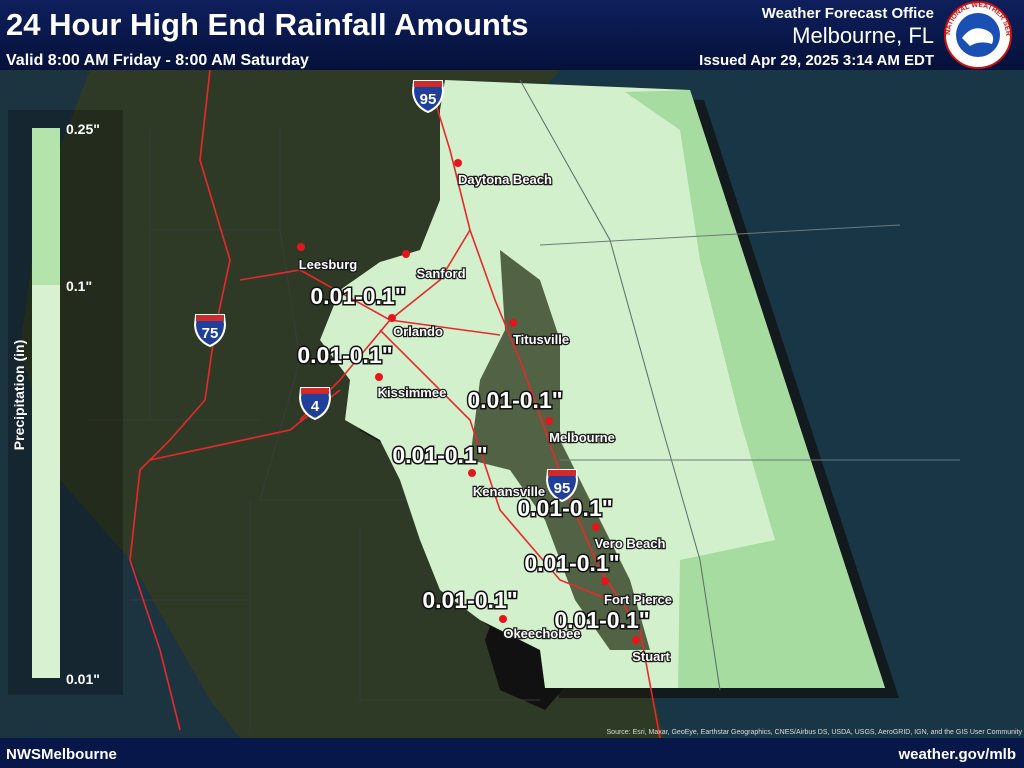 The height and width of the screenshot is (768, 1024). What do you see at coordinates (638, 599) in the screenshot?
I see `city-label: Fort Pierce` at bounding box center [638, 599].